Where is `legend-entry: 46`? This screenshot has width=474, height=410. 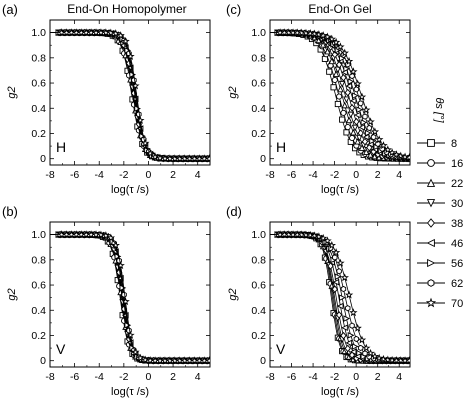
legend-entry: 46 is located at coordinates (440, 244).